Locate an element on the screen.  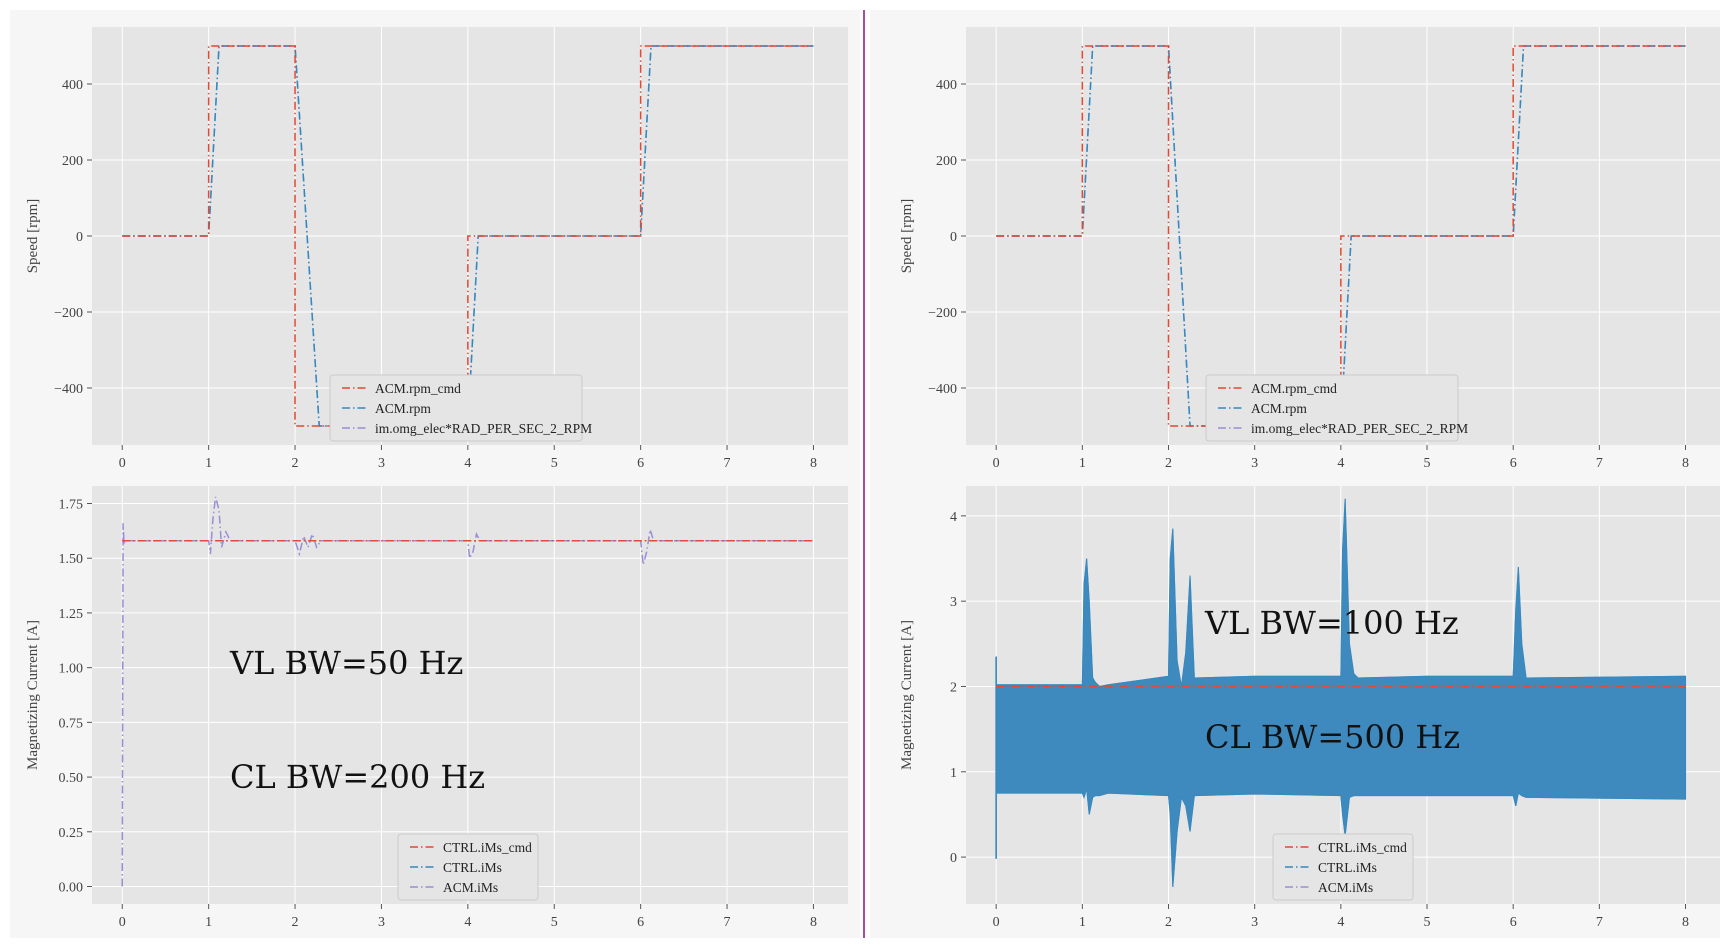
right-chart1-ytick-label: 200 is located at coordinates (946, 161).